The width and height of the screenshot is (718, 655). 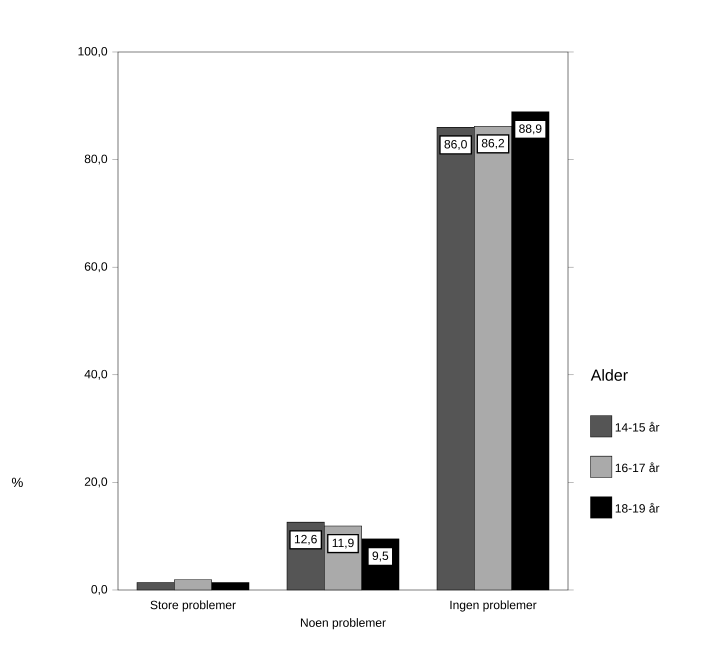 What do you see at coordinates (455, 145) in the screenshot?
I see `data-label: 86,0` at bounding box center [455, 145].